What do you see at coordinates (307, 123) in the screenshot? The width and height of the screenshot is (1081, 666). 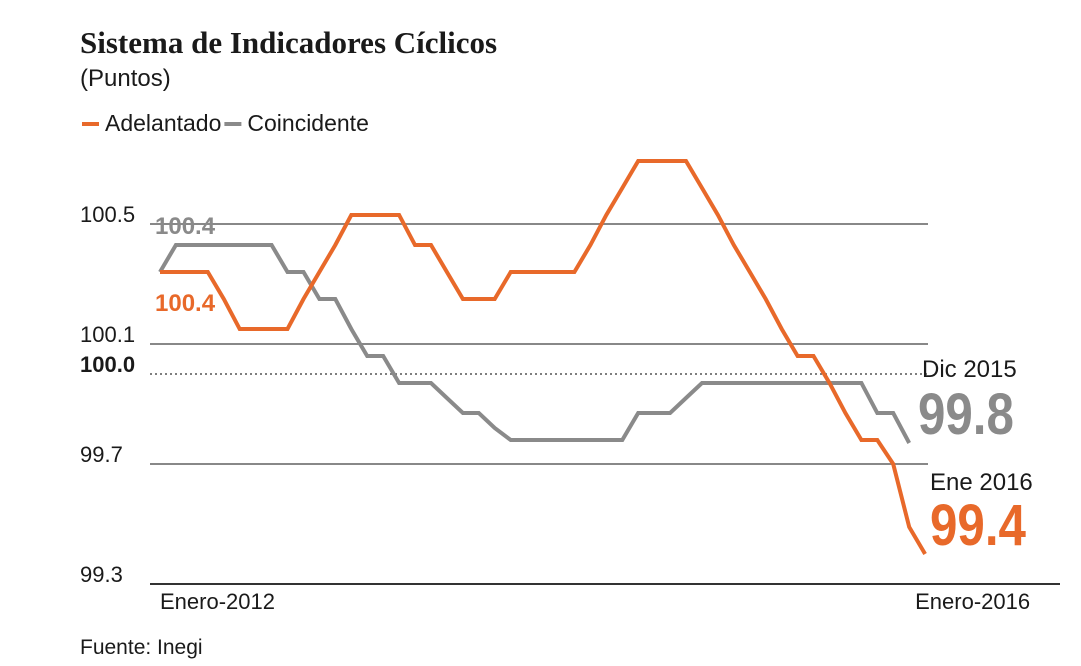 I see `legend-label: Coincidente` at bounding box center [307, 123].